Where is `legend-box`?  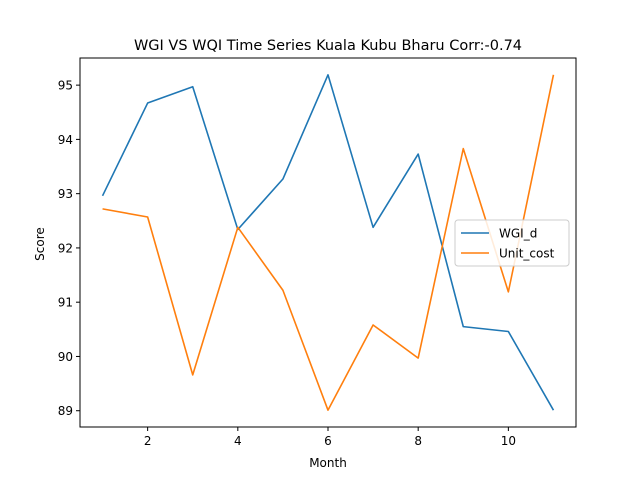
legend-box is located at coordinates (512, 243).